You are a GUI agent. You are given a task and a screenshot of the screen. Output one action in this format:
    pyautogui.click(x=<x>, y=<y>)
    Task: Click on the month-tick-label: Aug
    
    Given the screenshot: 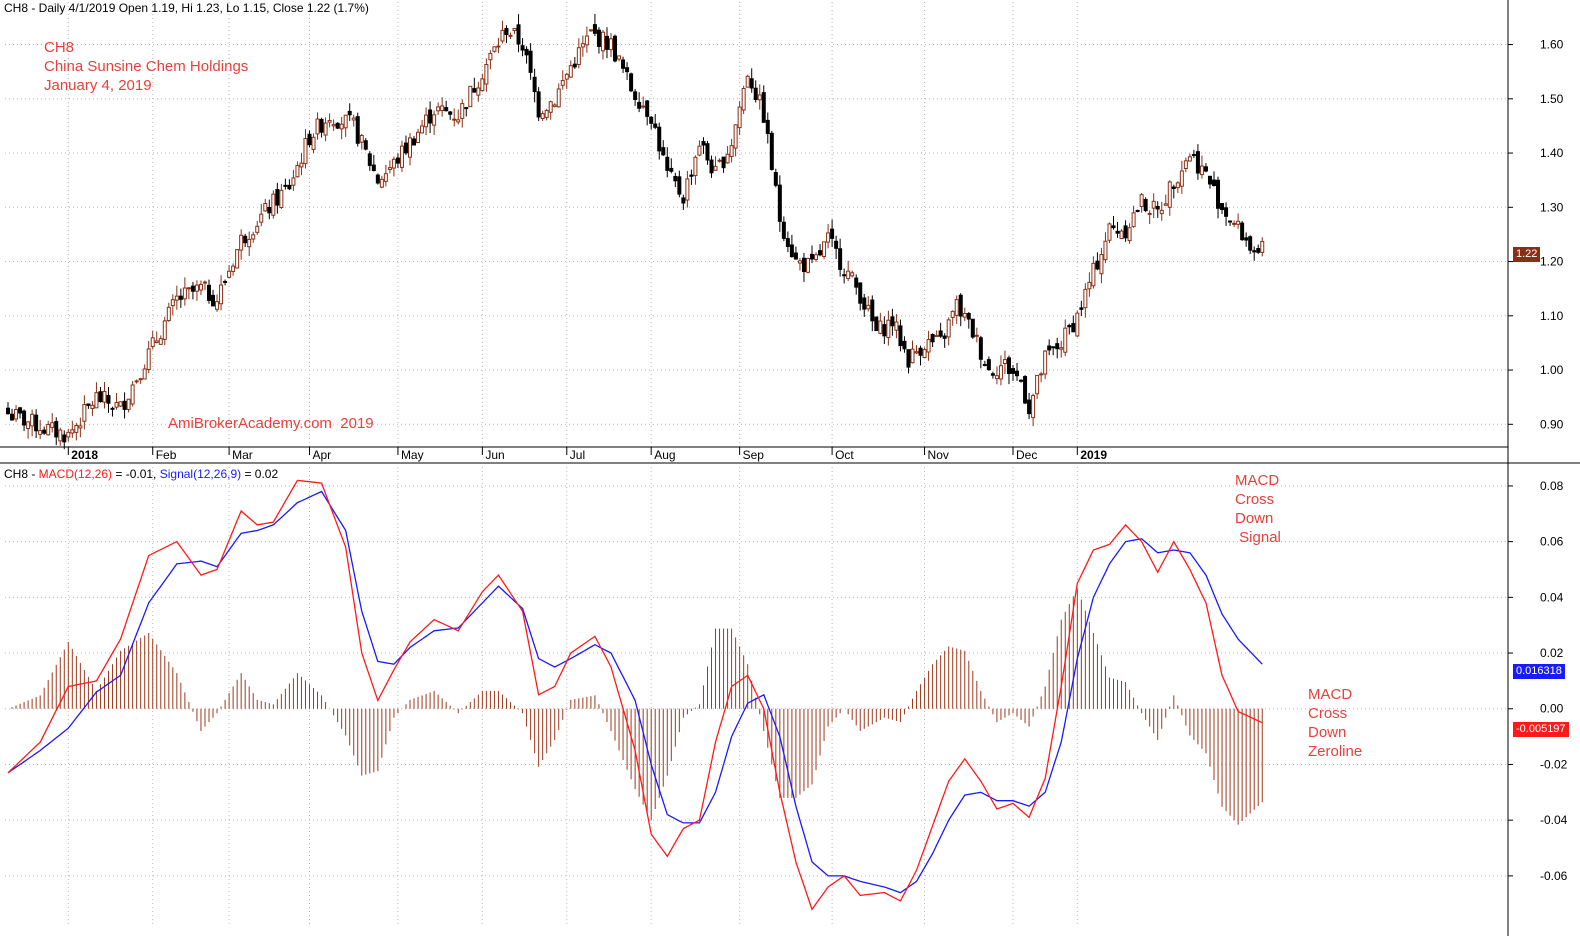 What is the action you would take?
    pyautogui.click(x=664, y=455)
    